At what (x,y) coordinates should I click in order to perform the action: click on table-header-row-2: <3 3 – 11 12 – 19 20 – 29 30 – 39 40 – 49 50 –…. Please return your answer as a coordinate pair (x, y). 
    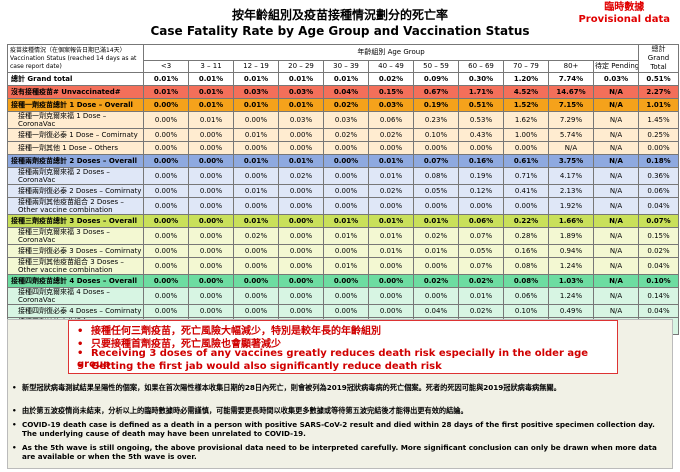
    Looking at the image, I should click on (343, 66).